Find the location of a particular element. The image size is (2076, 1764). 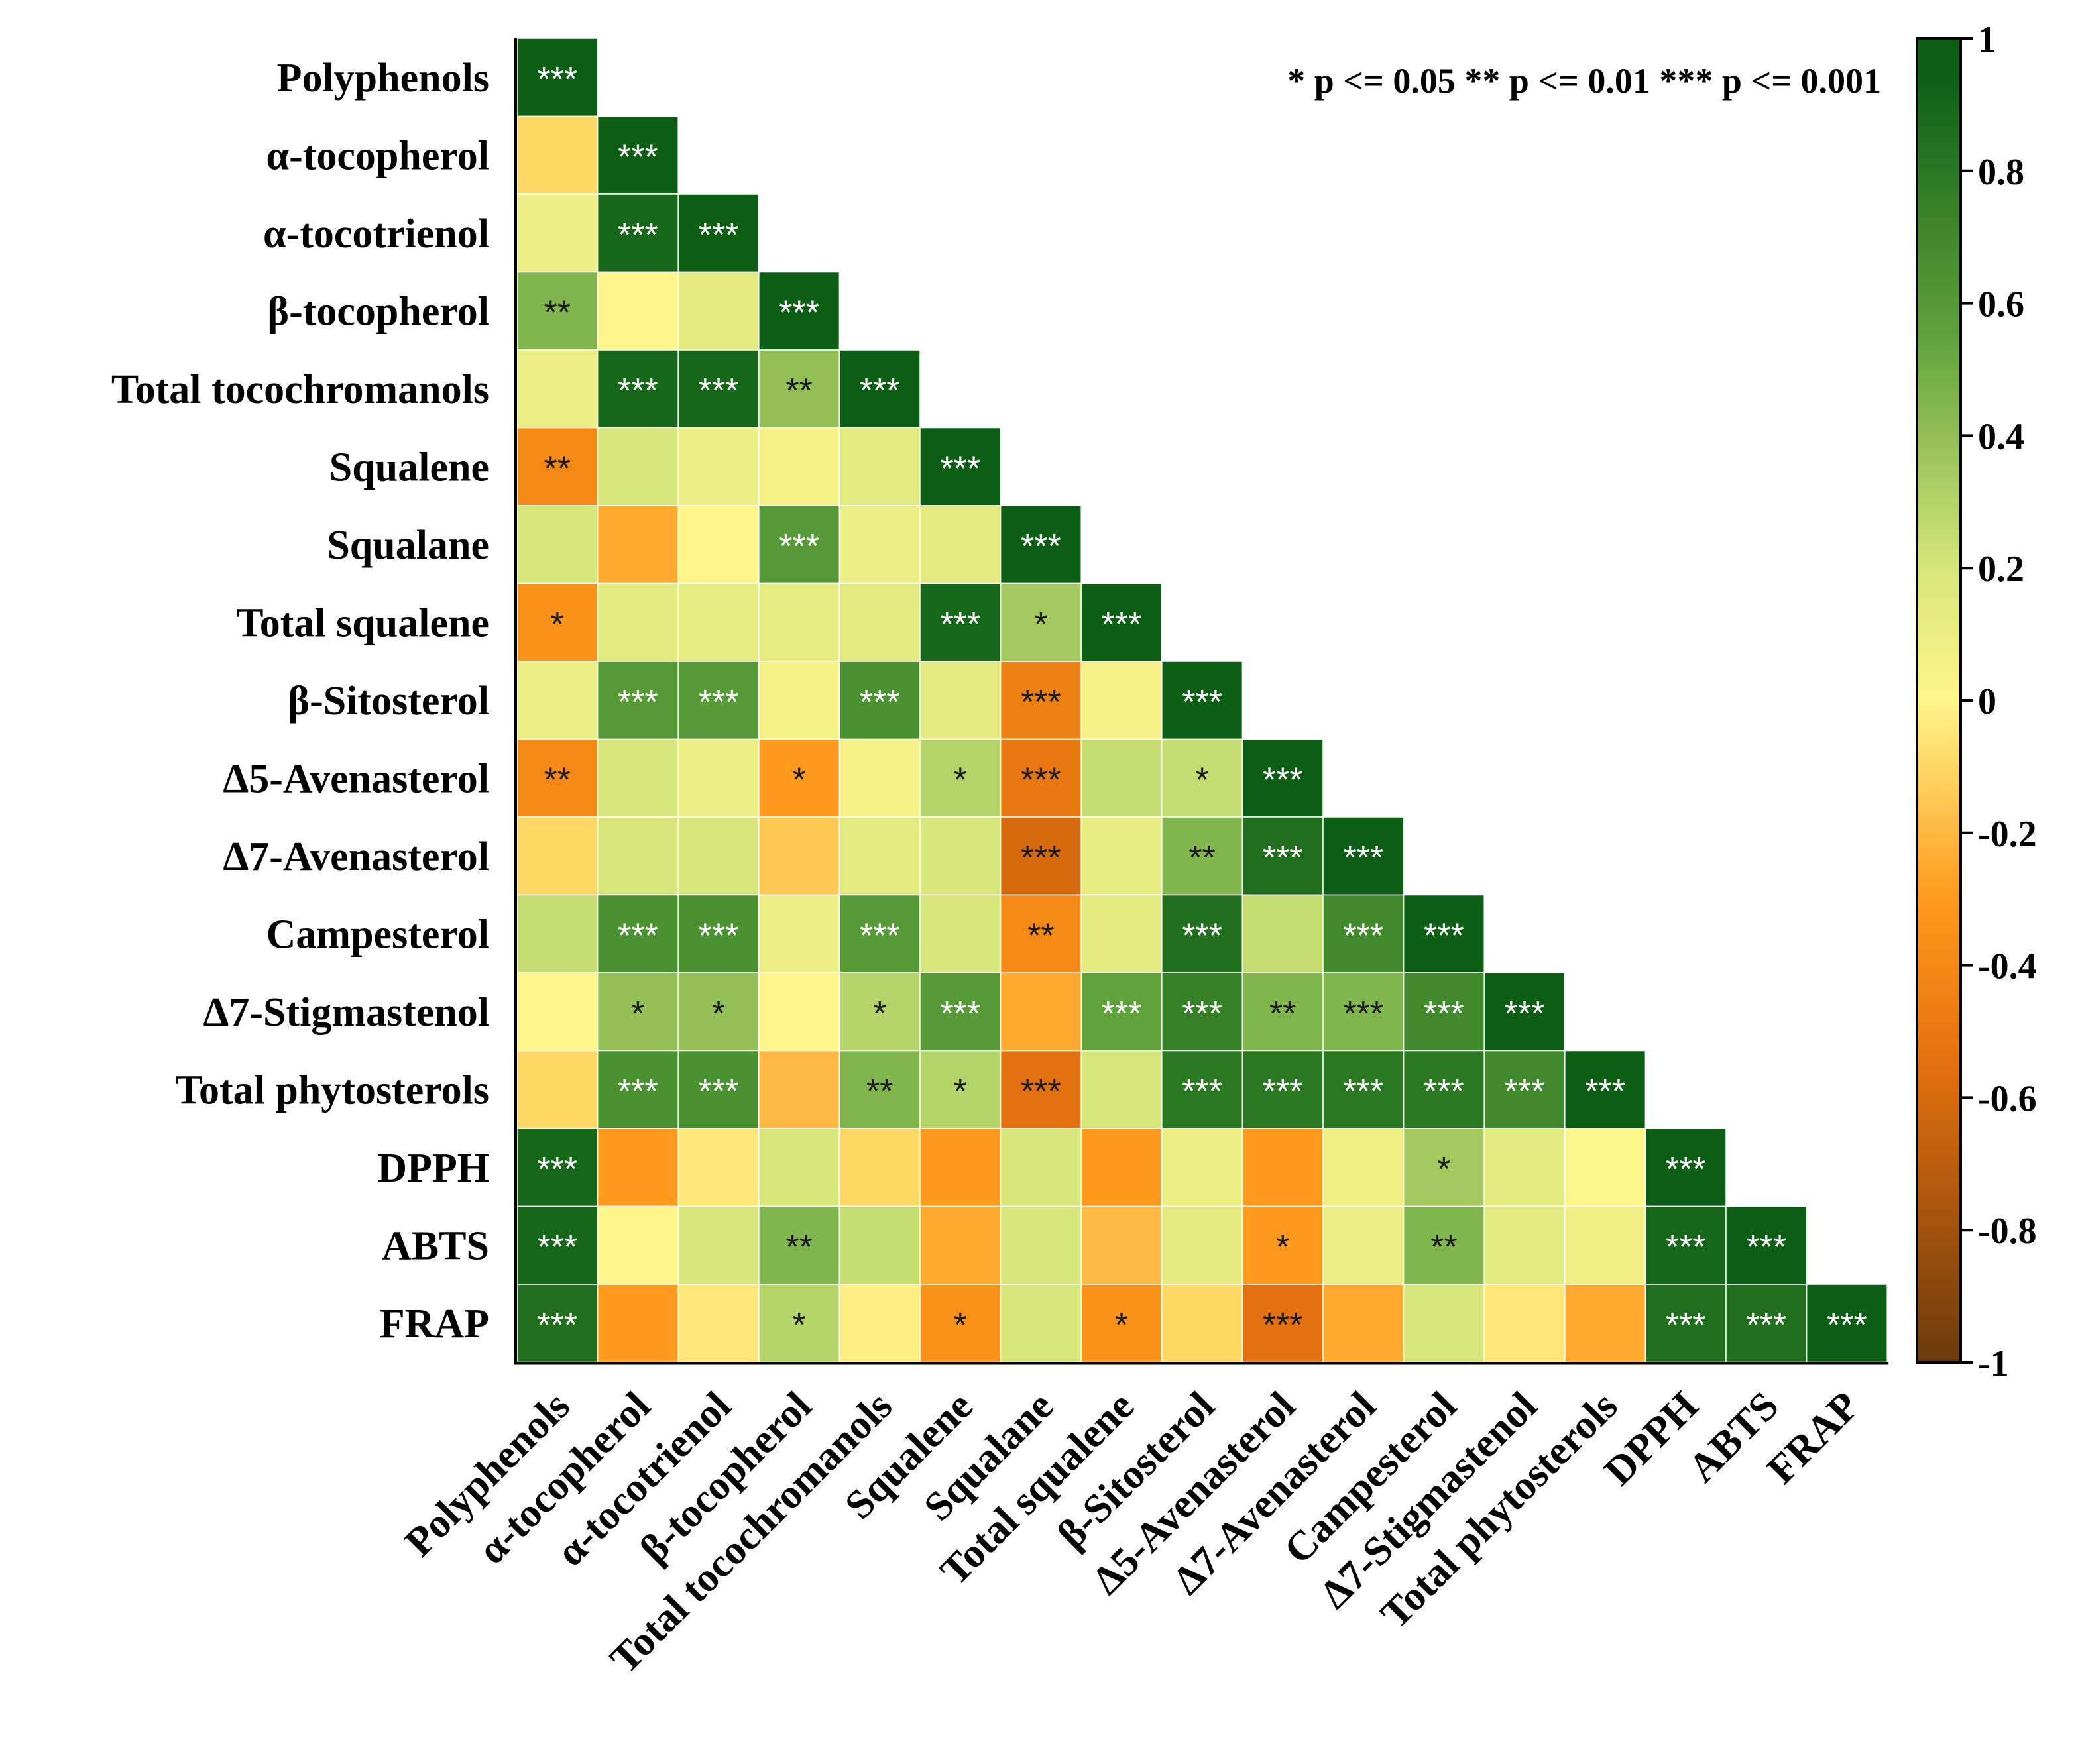

colorbar-tick-label: -0.2 is located at coordinates (2007, 834).